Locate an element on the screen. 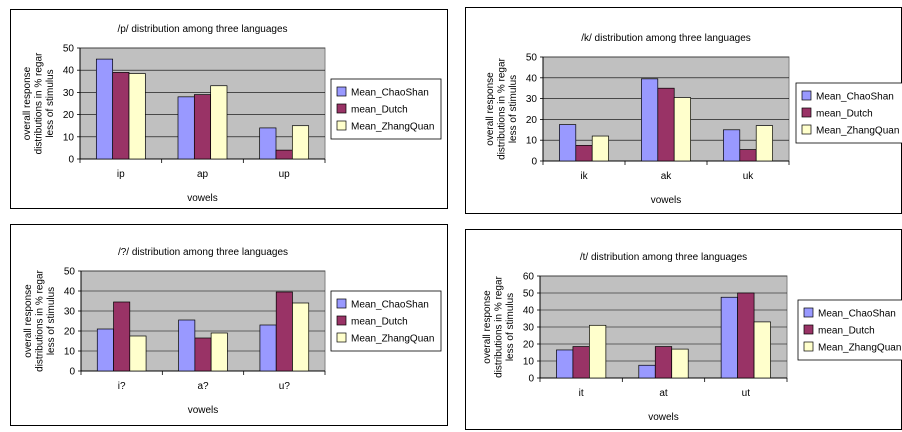  bar-Mean_ChaoShan-u? is located at coordinates (268, 348).